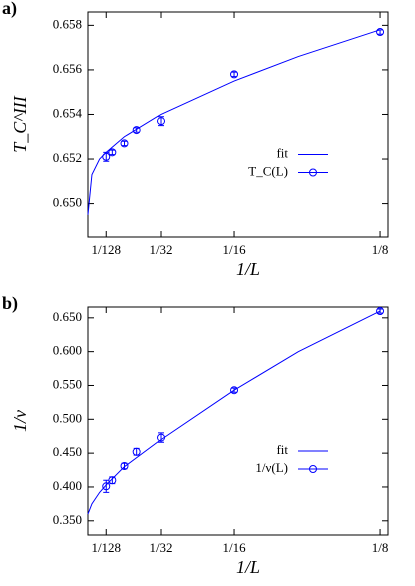 This screenshot has width=415, height=586. What do you see at coordinates (67, 23) in the screenshot?
I see `y-tick-label: 0.658` at bounding box center [67, 23].